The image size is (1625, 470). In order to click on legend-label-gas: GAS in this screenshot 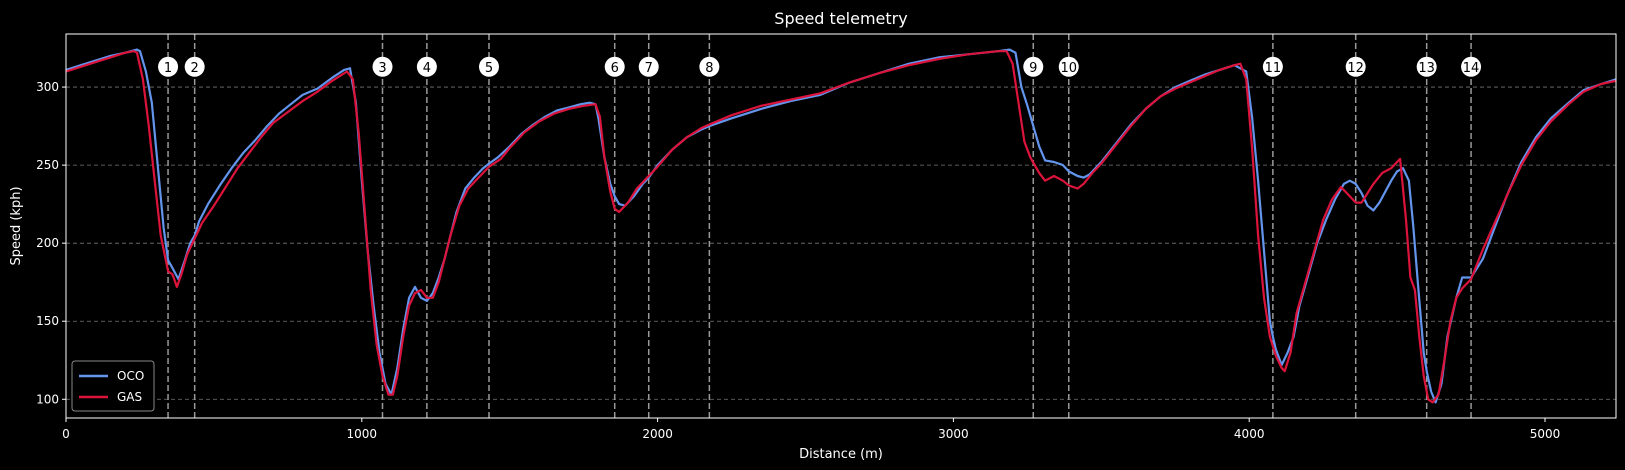, I will do `click(129, 397)`.